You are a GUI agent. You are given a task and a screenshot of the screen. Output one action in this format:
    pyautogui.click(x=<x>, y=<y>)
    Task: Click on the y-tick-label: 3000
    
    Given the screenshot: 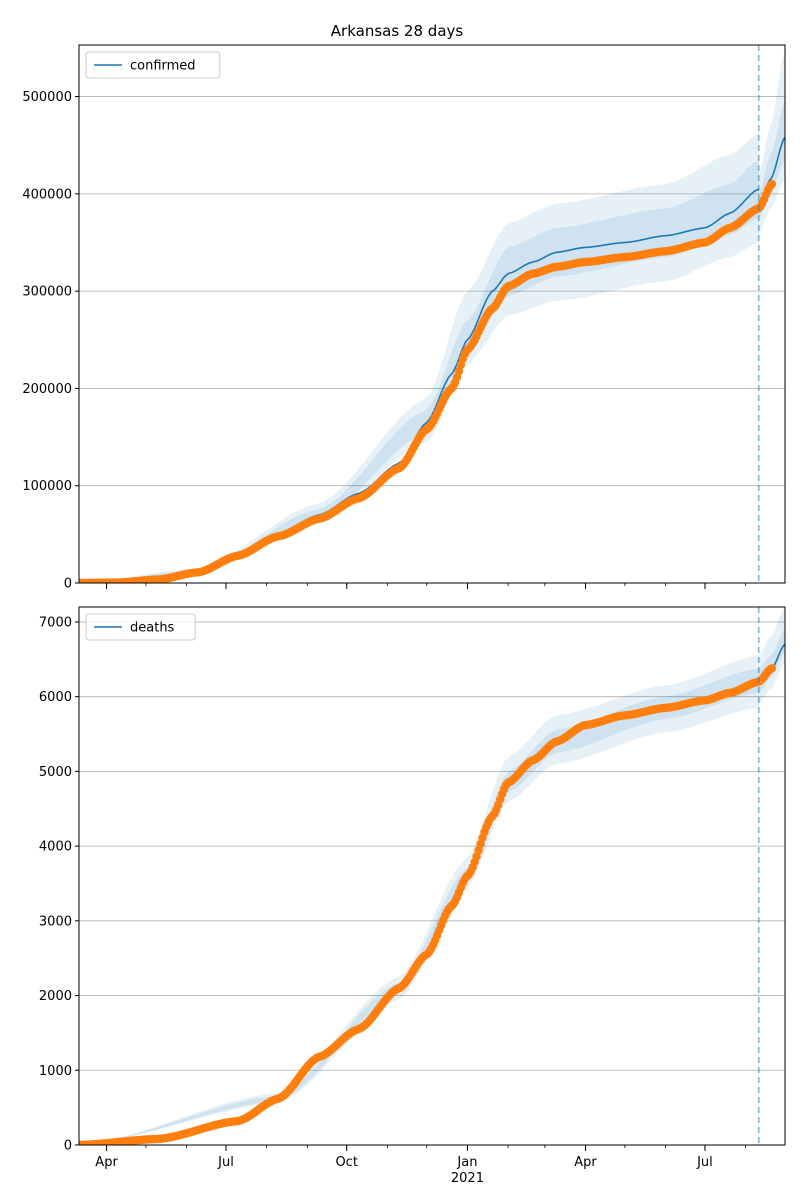 What is the action you would take?
    pyautogui.click(x=55, y=921)
    